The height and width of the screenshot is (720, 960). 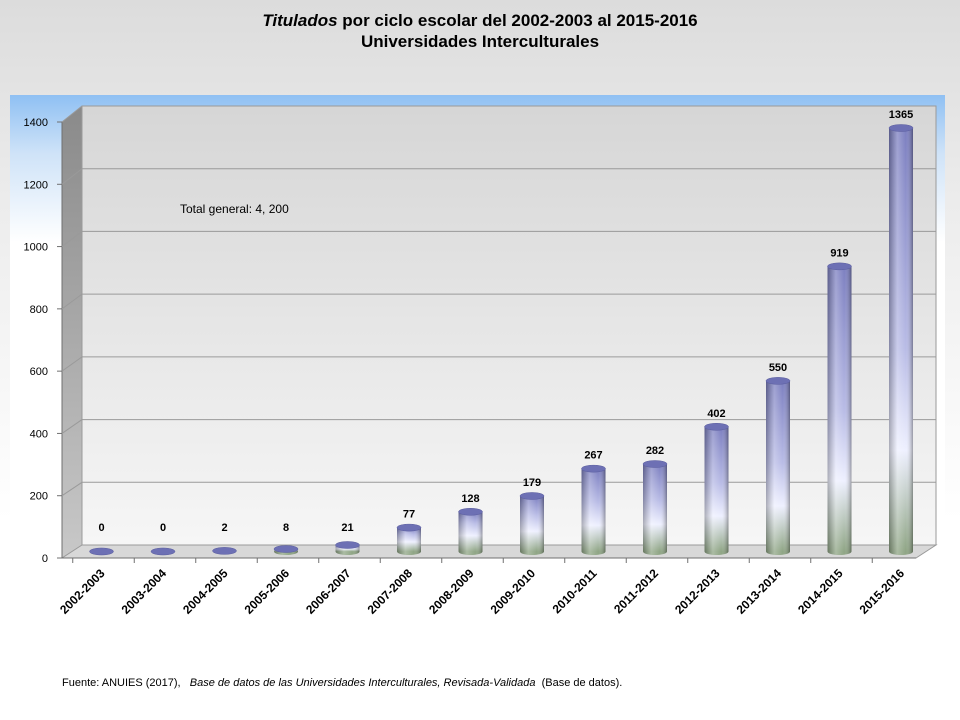 I want to click on bar-2012-2013, so click(x=716, y=489).